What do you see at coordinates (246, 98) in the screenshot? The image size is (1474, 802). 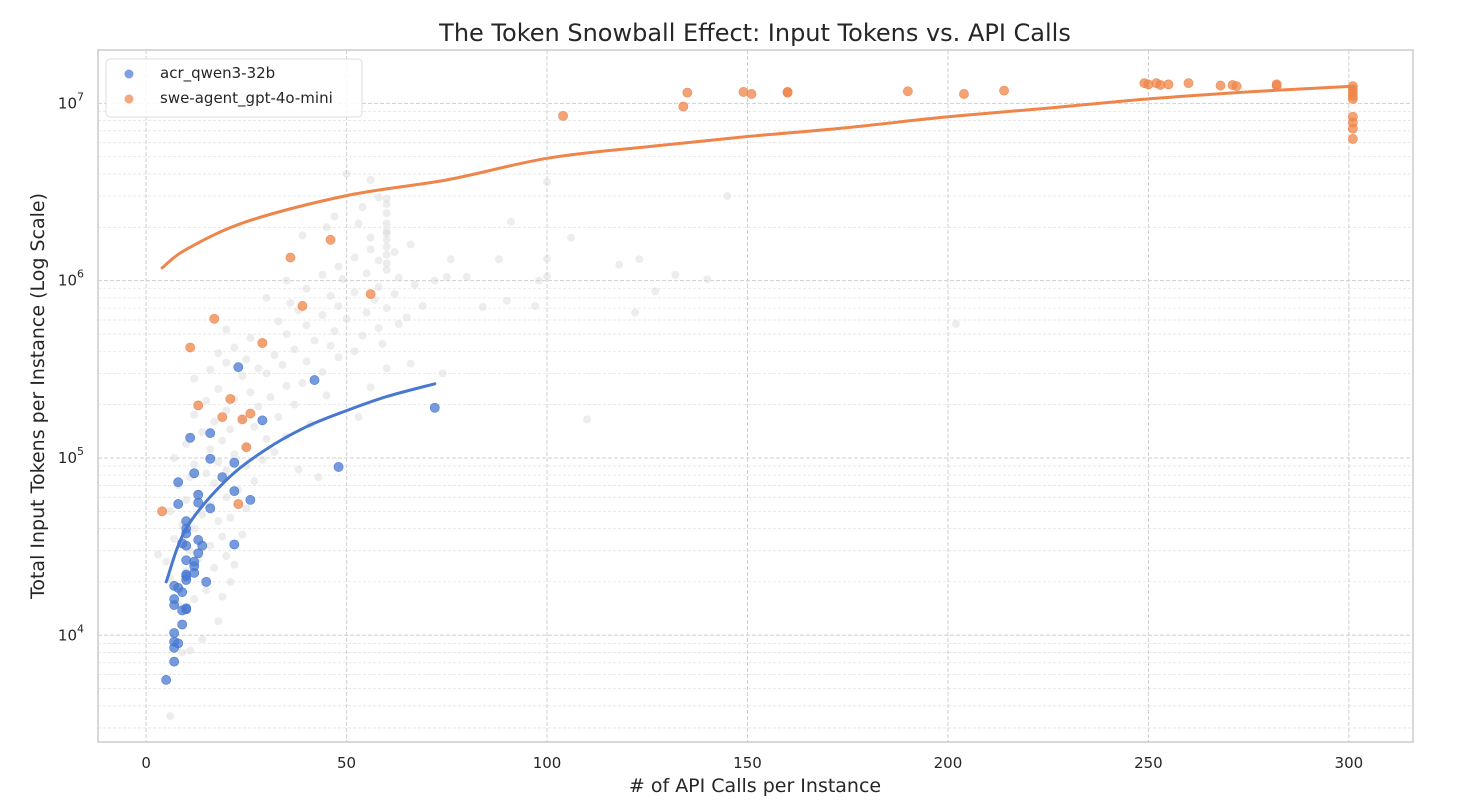 I see `legend-label-swe-agent: swe-agent_gpt-4o-mini` at bounding box center [246, 98].